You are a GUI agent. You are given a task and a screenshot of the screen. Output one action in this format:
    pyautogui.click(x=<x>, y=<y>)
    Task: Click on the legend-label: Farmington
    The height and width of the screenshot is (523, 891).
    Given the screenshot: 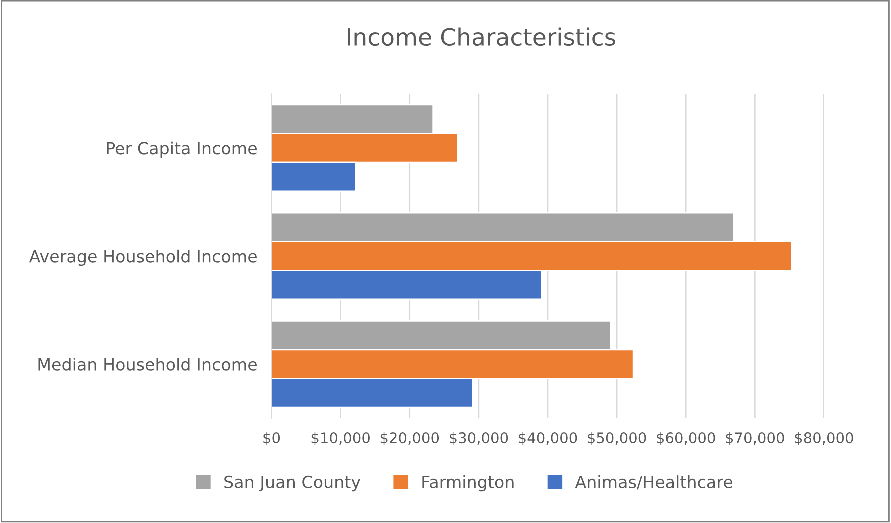 What is the action you would take?
    pyautogui.click(x=468, y=484)
    